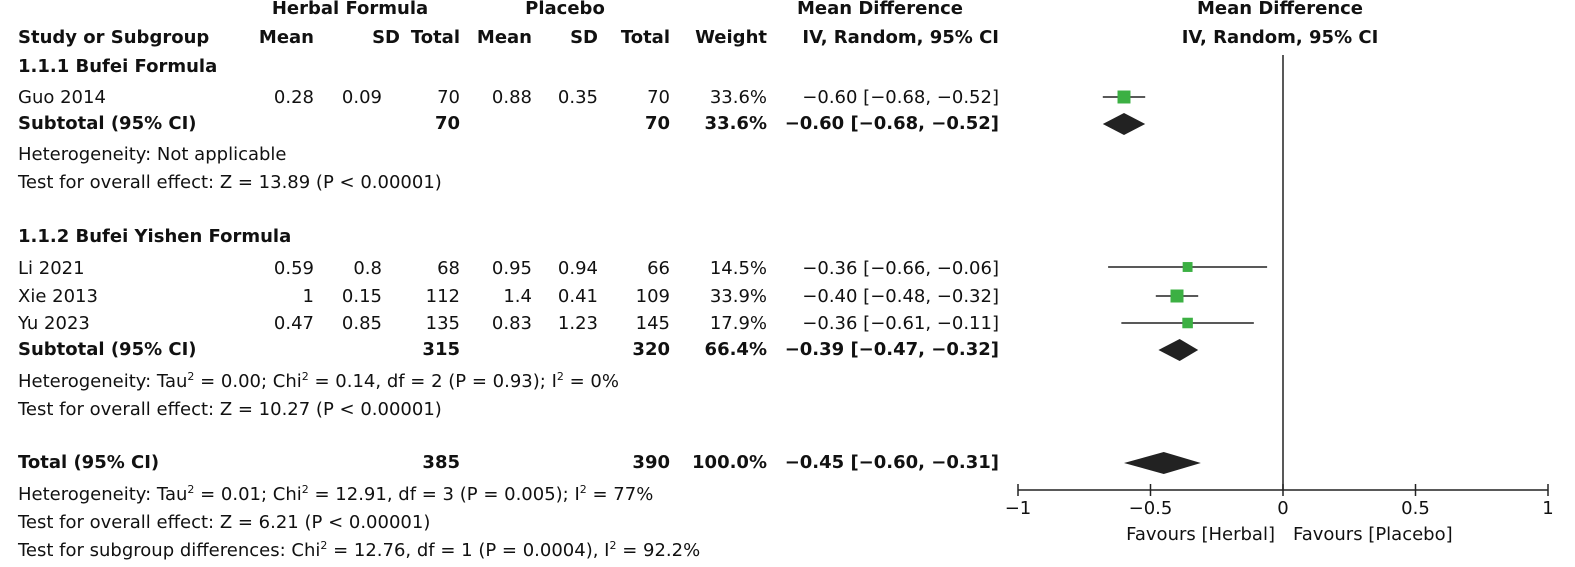  Describe the element at coordinates (1018, 508) in the screenshot. I see `x-tick-label: −1` at that location.